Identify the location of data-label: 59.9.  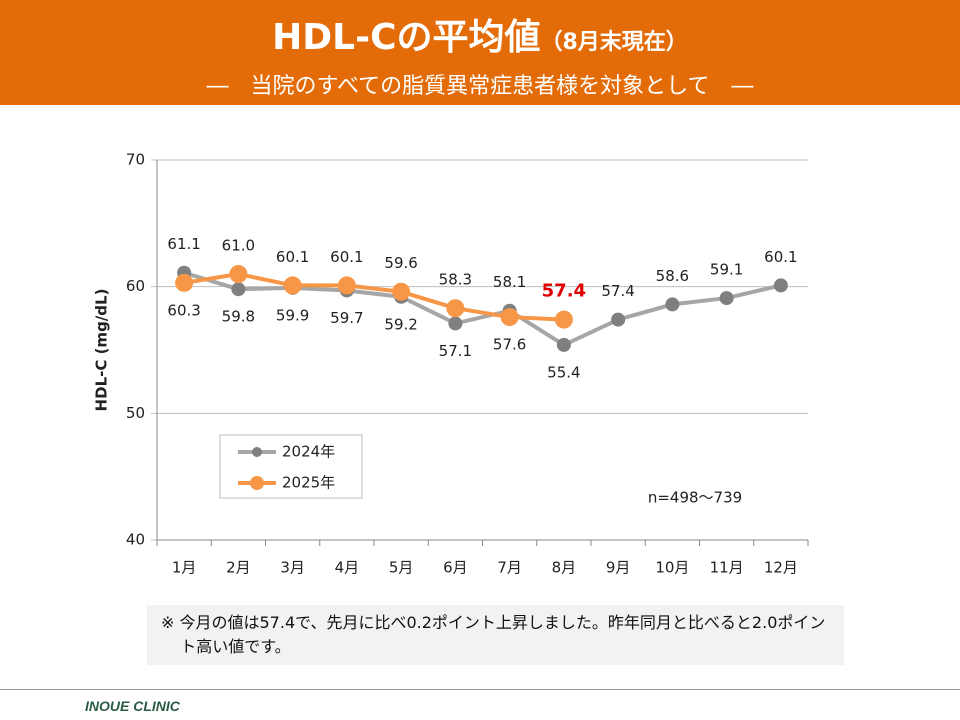
(292, 315).